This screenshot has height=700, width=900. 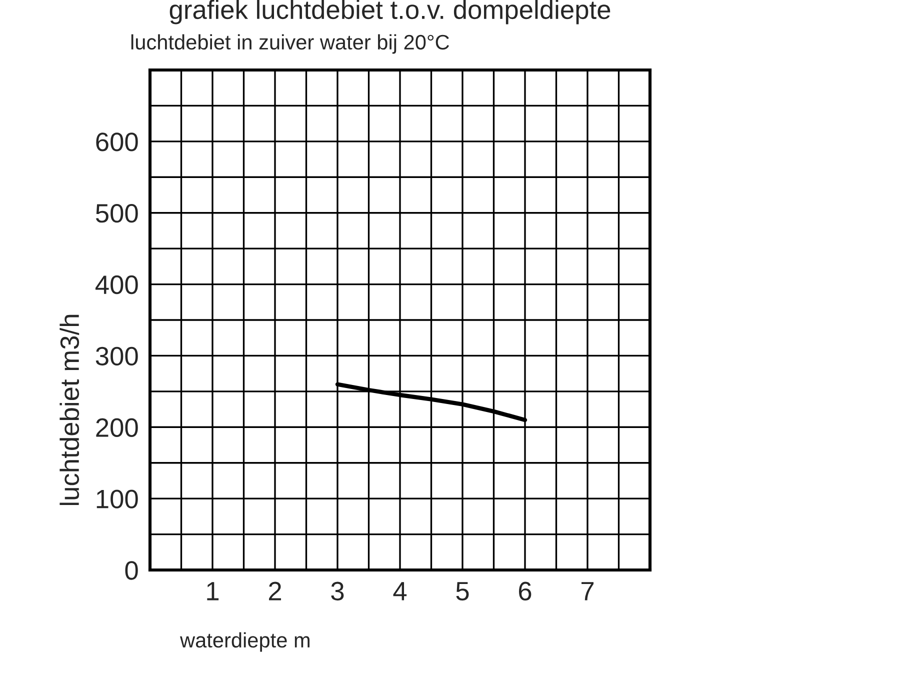 What do you see at coordinates (70, 410) in the screenshot?
I see `y-axis-title: luchtdebiet m3/h` at bounding box center [70, 410].